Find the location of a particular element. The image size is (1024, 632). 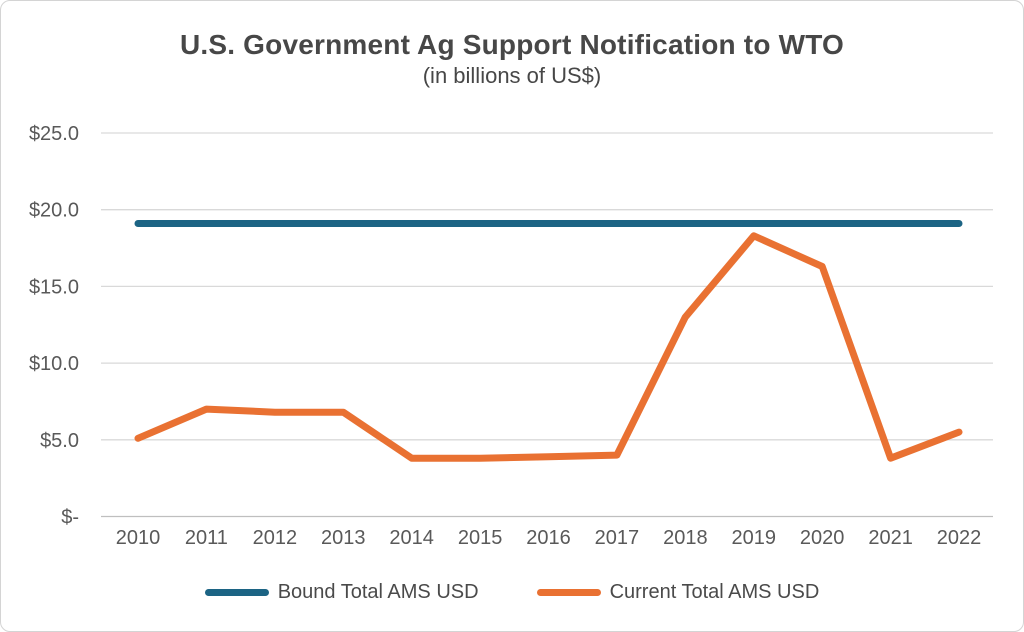

x-tick-label: 2013 is located at coordinates (343, 538).